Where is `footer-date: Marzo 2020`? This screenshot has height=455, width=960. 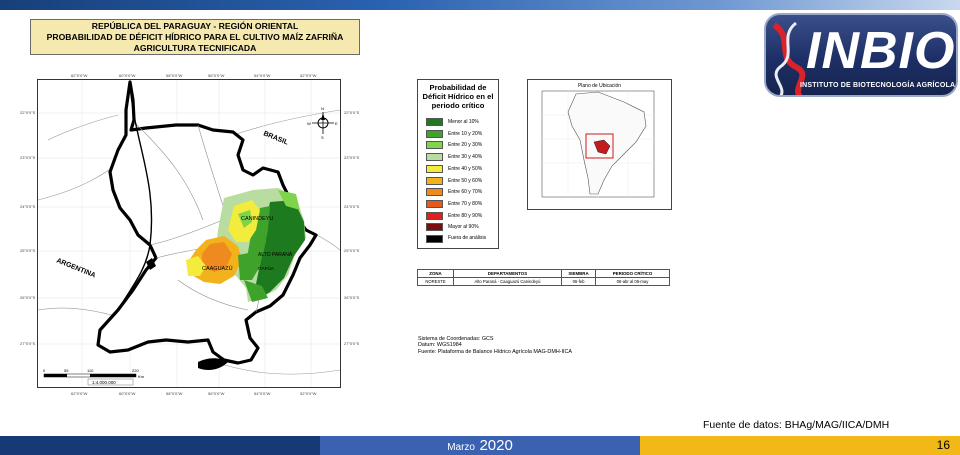 footer-date: Marzo 2020 is located at coordinates (480, 445).